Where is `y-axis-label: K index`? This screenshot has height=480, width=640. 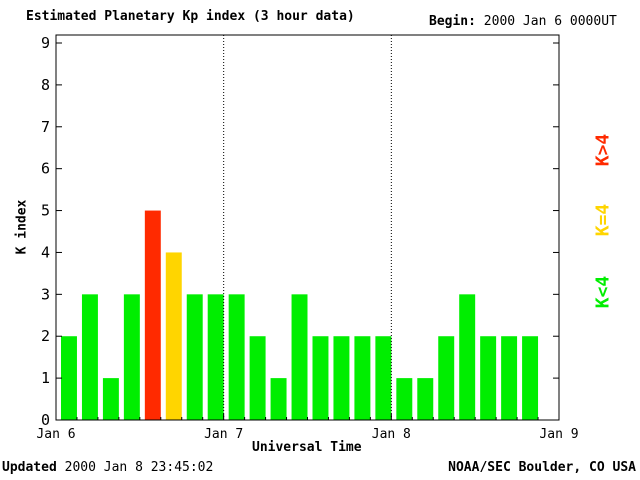 y-axis-label: K index is located at coordinates (22, 227).